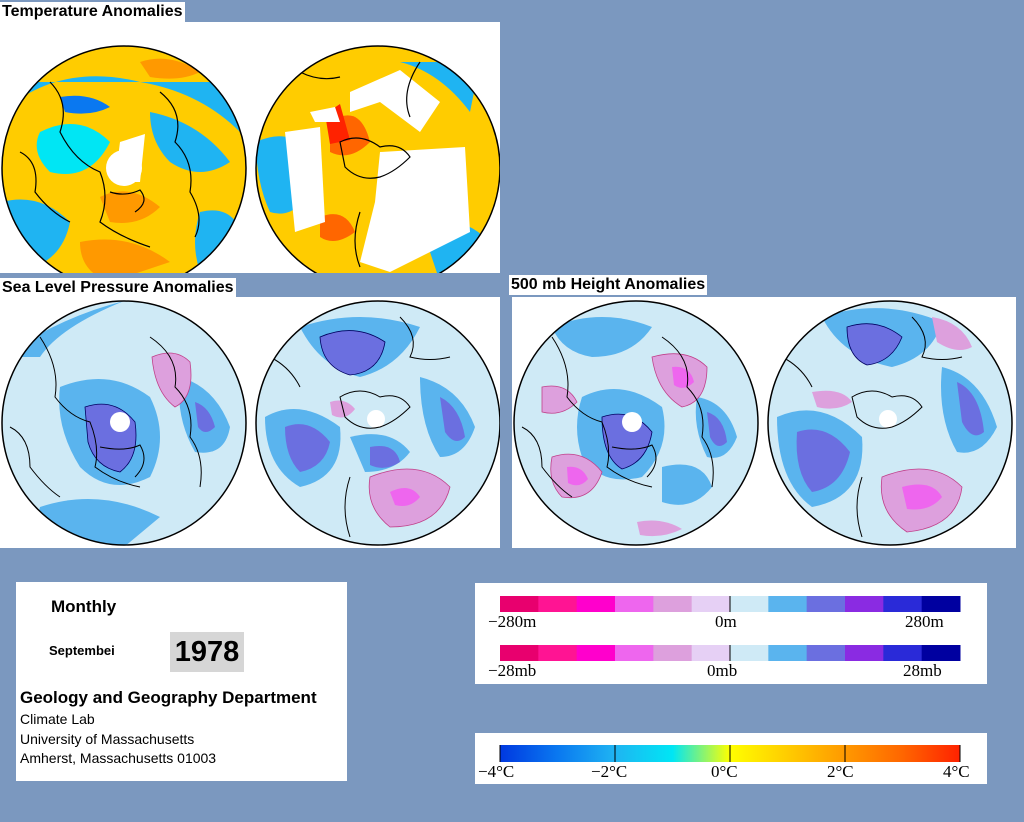  What do you see at coordinates (724, 771) in the screenshot?
I see `temperature-tick-3: 0°C` at bounding box center [724, 771].